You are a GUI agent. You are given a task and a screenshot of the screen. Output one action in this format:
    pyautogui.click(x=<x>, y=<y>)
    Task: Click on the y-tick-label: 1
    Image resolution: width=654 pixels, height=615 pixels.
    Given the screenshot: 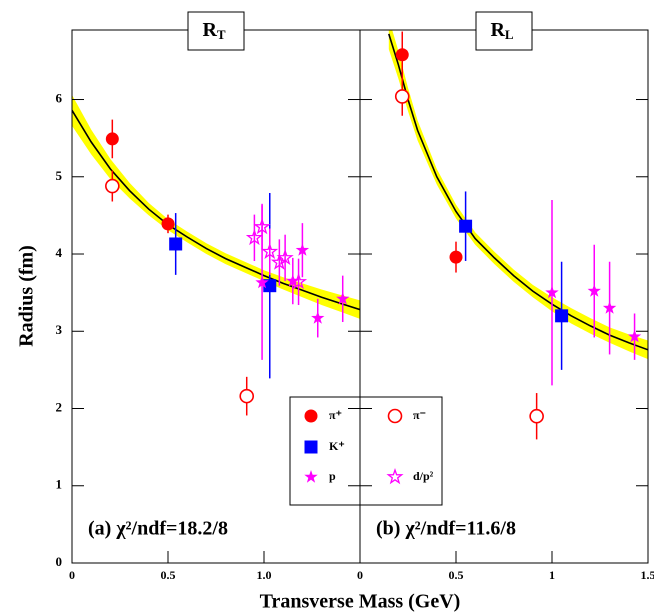 What is the action you would take?
    pyautogui.click(x=59, y=484)
    